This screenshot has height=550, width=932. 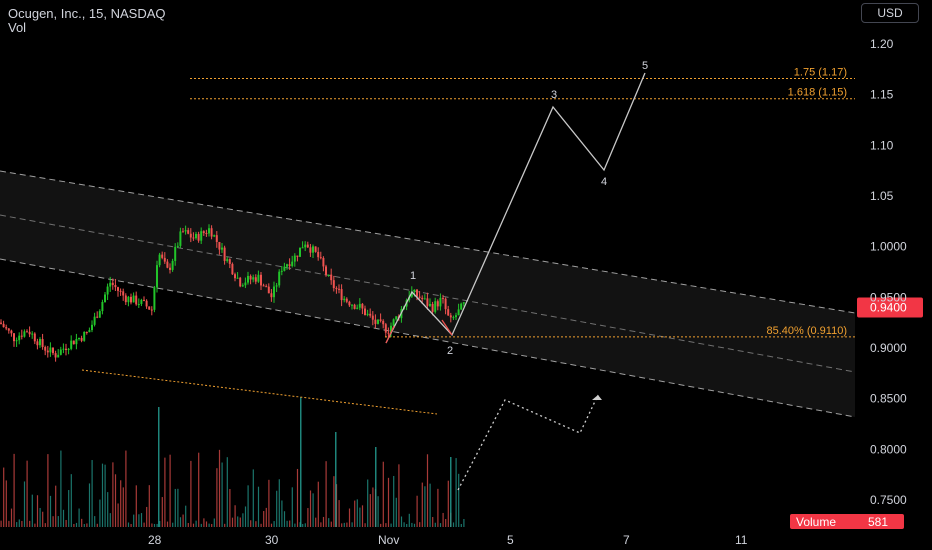 I want to click on wave-label: 3, so click(x=554, y=95).